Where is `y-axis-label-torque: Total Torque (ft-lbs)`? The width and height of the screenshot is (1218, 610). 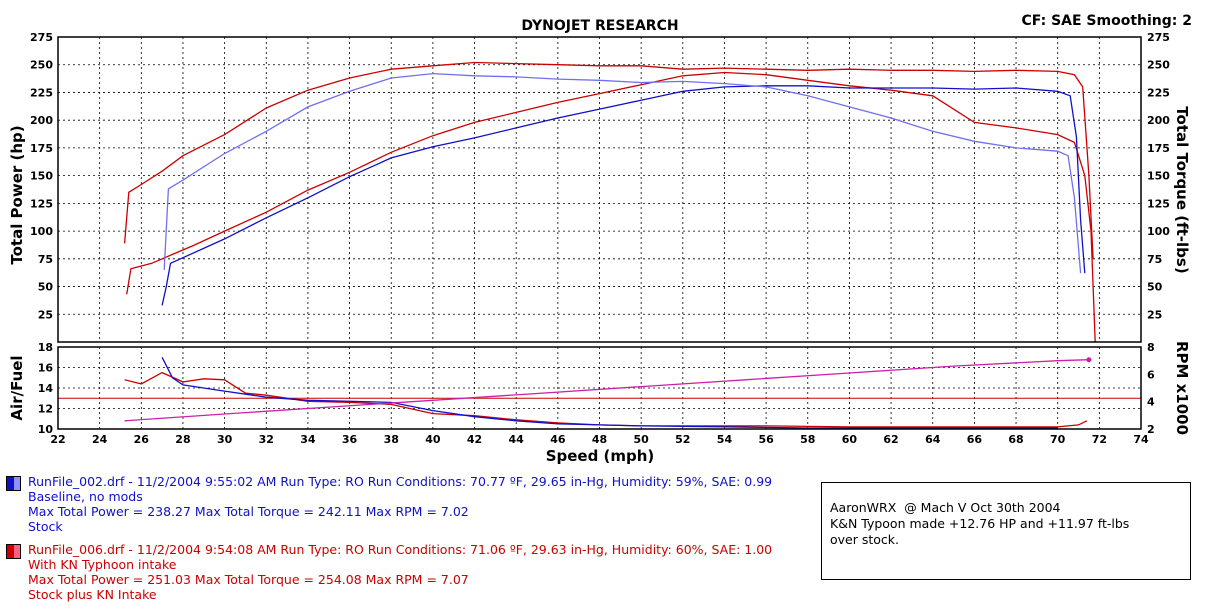 y-axis-label-torque: Total Torque (ft-lbs) is located at coordinates (1182, 189).